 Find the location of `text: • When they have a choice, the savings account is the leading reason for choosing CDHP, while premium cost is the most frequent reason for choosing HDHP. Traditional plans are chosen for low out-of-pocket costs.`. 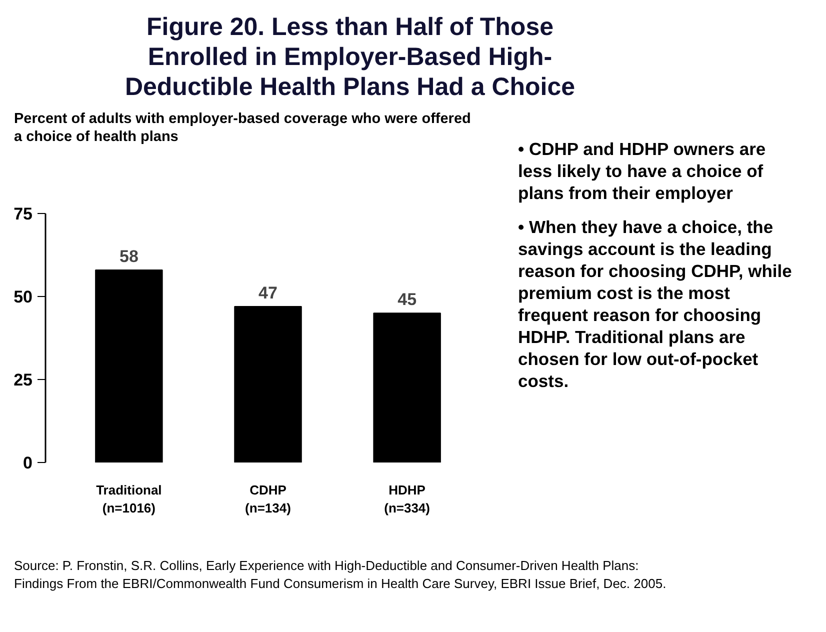

text: • When they have a choice, the savings account is the leading reason for choosing CDHP, while premium cost is the most frequent reason for choosing HDHP. Traditional plans are chosen for low out-of-pocket costs. is located at coordinates (655, 304).